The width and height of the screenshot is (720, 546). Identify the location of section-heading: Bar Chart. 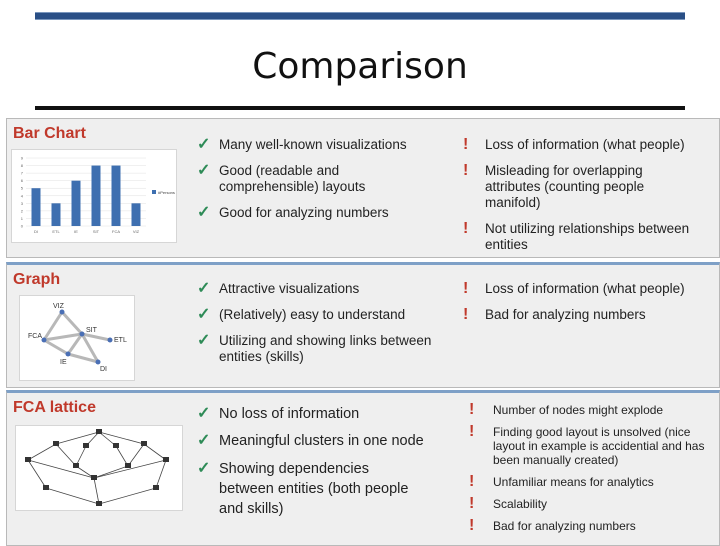
(49, 133).